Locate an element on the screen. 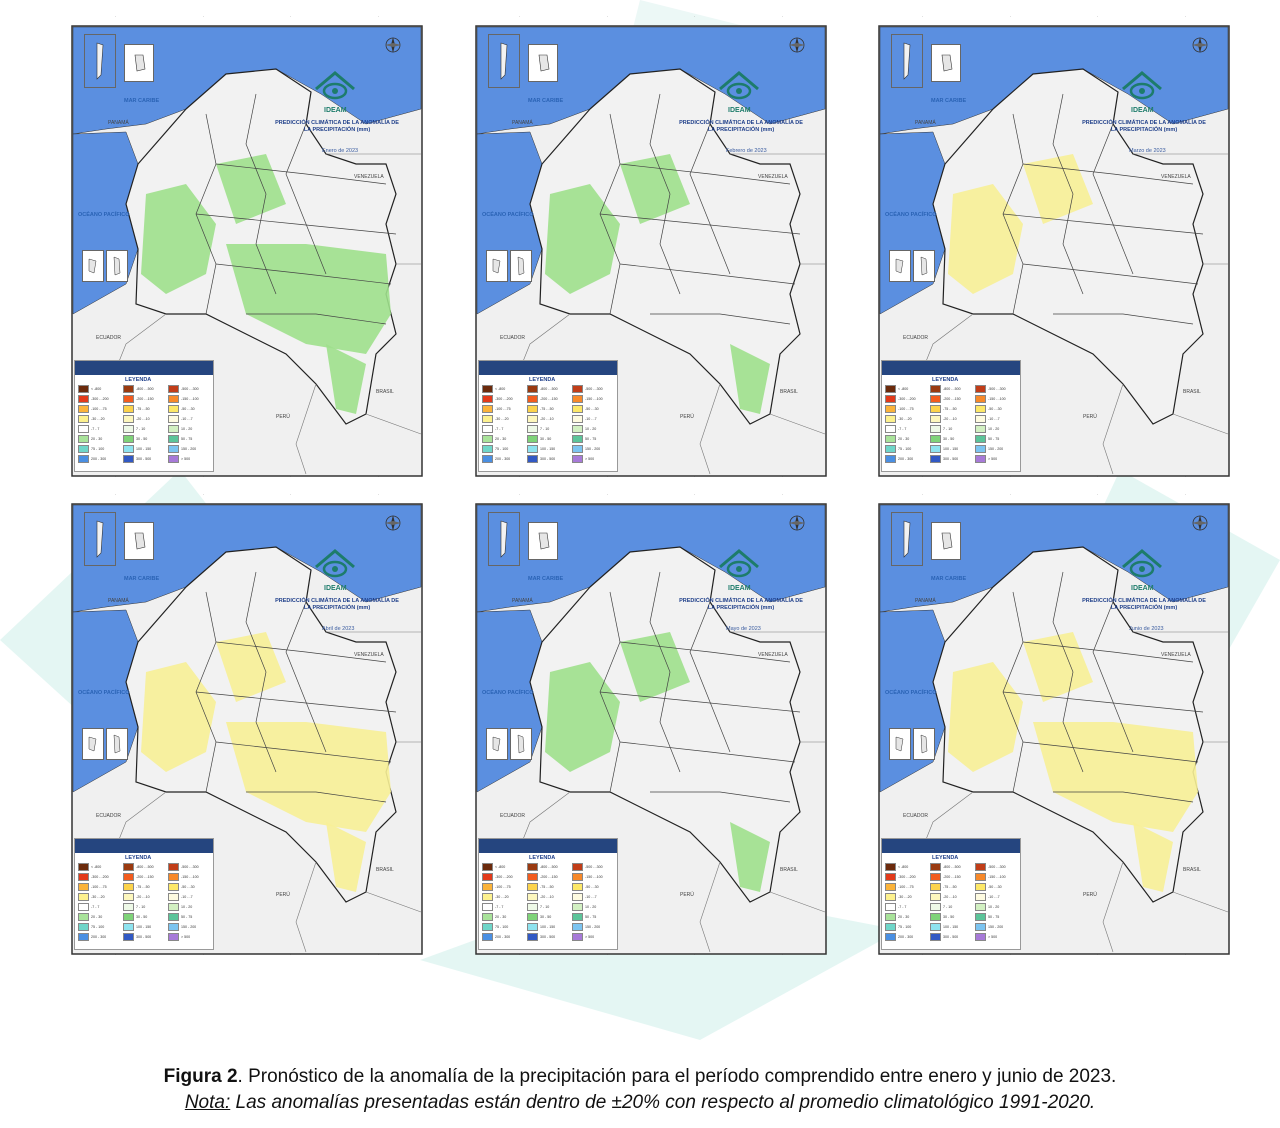 The width and height of the screenshot is (1280, 1128). legend-item: 200 - 300 is located at coordinates (906, 937).